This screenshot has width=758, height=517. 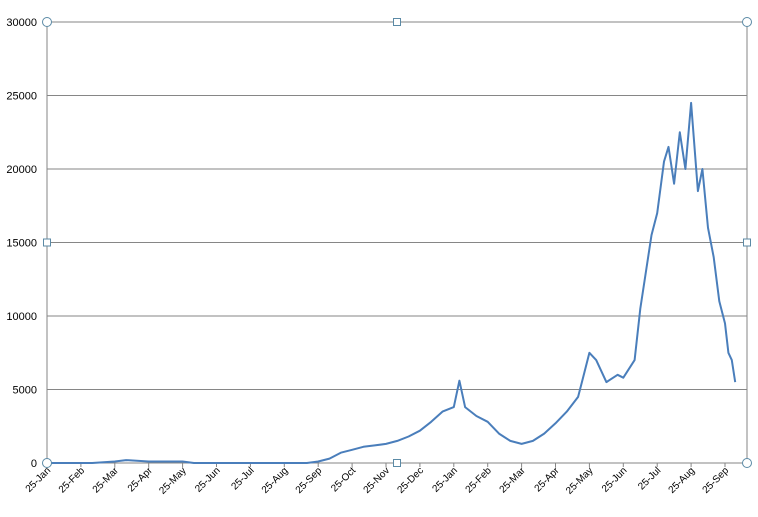 I want to click on y-tick-label: 20000, so click(x=21, y=170).